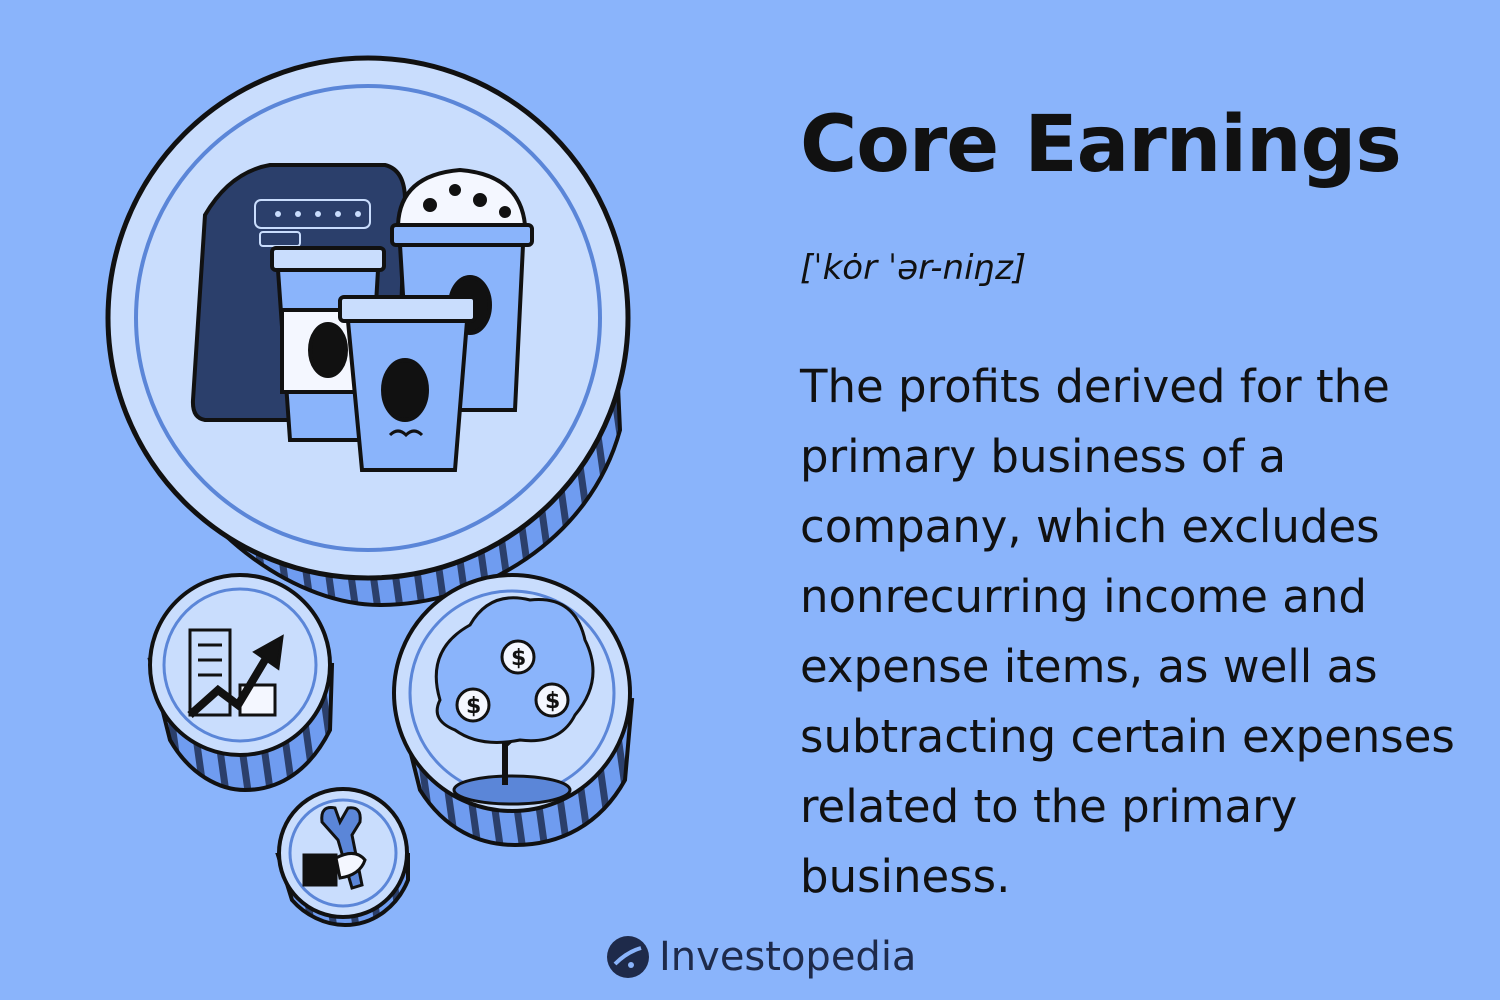  Describe the element at coordinates (241, 682) in the screenshot. I see `growth-coin` at that location.